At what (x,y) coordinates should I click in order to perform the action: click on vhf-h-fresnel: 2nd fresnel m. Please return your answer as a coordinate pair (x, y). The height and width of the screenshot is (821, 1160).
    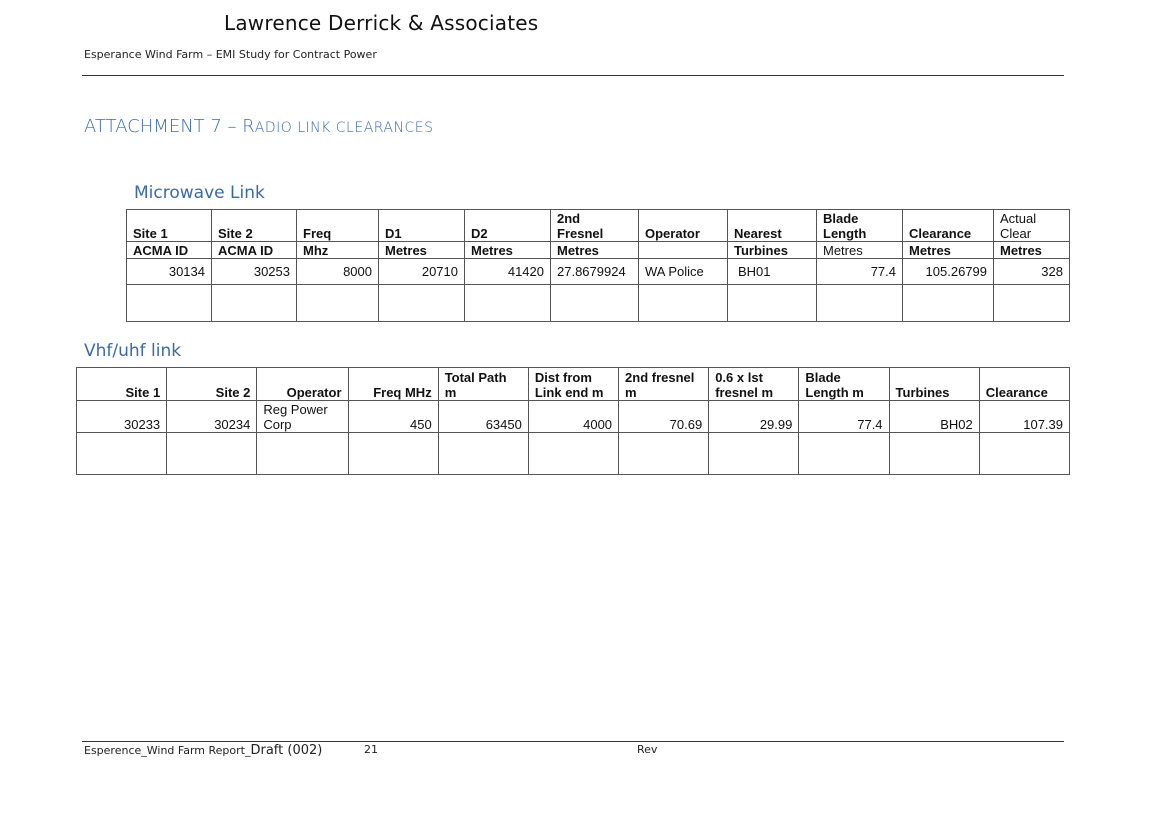
    Looking at the image, I should click on (664, 384).